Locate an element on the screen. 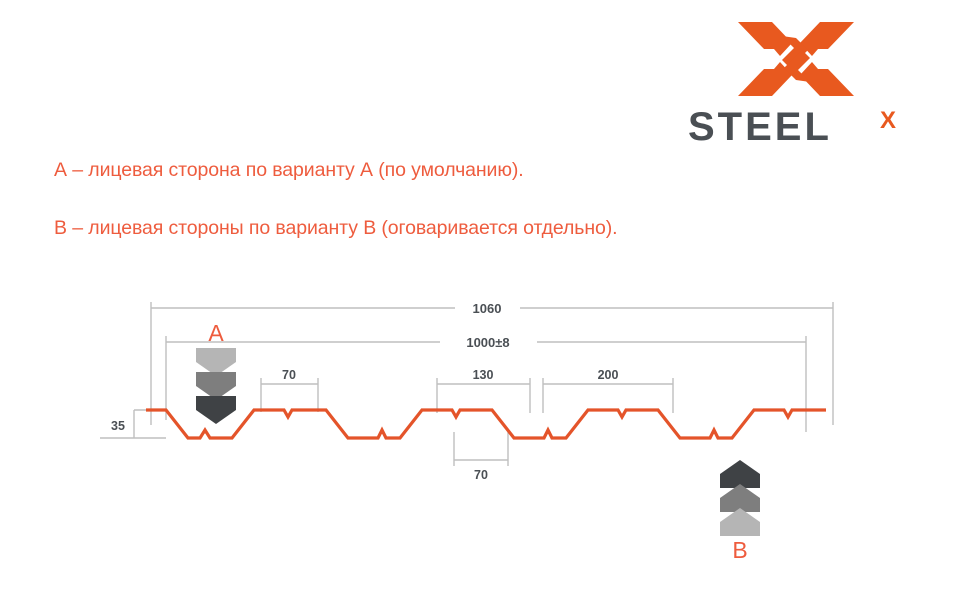 This screenshot has width=970, height=597. wordmark-accent-text: X is located at coordinates (888, 120).